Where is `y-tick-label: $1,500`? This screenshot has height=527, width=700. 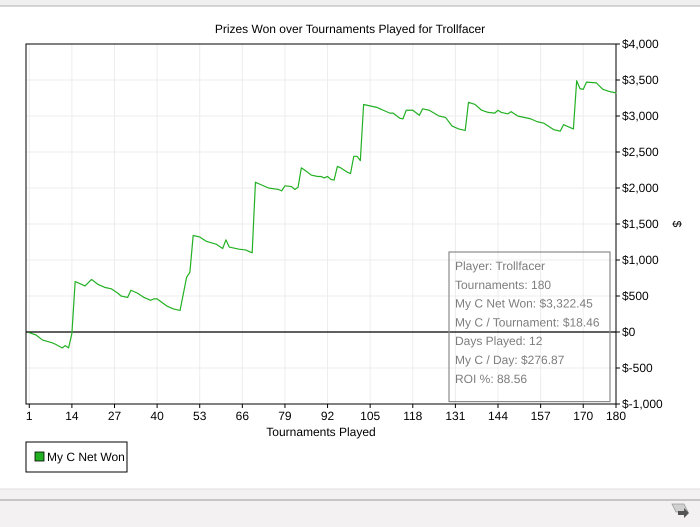 y-tick-label: $1,500 is located at coordinates (641, 224).